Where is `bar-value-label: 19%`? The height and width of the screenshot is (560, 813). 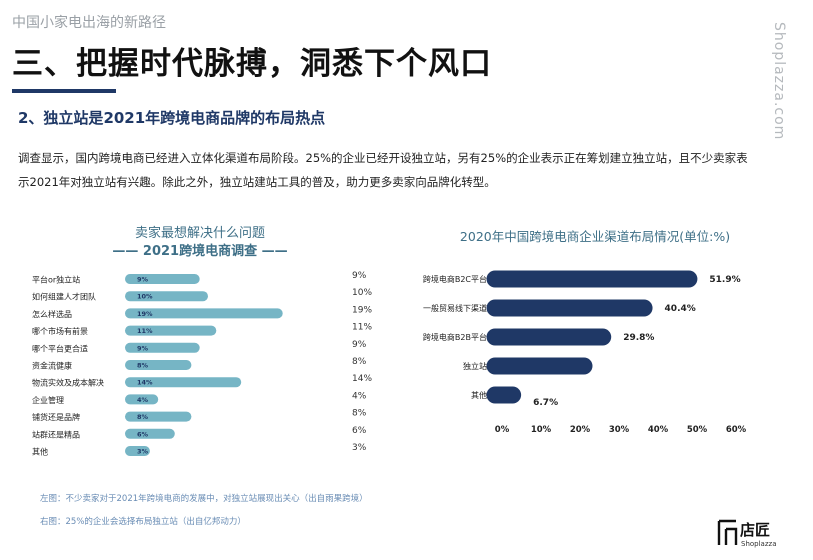 bar-value-label: 19% is located at coordinates (145, 314).